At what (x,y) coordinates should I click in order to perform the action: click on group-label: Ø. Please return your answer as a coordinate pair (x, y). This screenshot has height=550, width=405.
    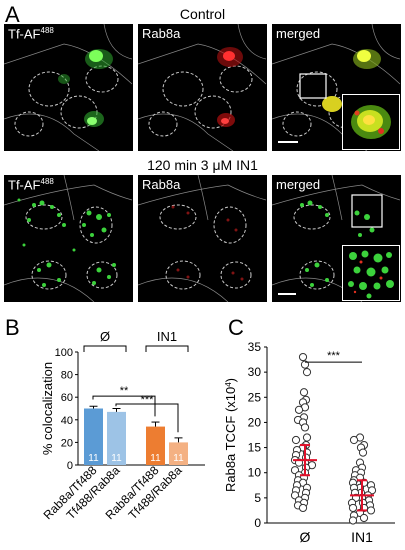
    Looking at the image, I should click on (105, 337).